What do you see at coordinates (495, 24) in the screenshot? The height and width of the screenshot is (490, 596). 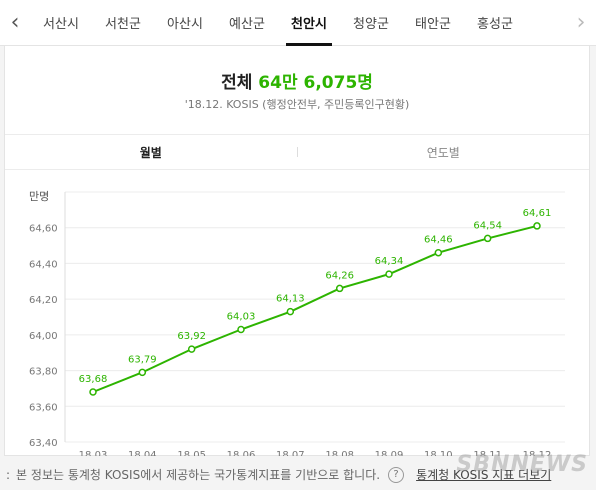 I see `tab-region-7: 홍성군` at bounding box center [495, 24].